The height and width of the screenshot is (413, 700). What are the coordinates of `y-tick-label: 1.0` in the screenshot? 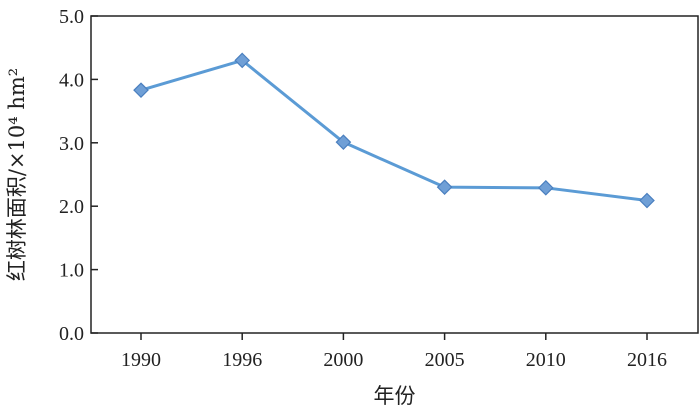 It's located at (71, 271).